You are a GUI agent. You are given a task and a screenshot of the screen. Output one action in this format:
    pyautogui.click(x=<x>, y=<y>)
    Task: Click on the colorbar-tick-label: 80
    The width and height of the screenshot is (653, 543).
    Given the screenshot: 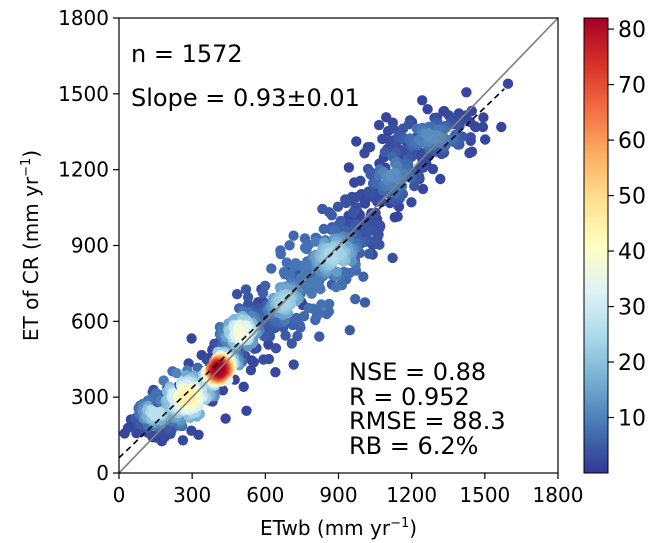 What is the action you would take?
    pyautogui.click(x=632, y=30)
    